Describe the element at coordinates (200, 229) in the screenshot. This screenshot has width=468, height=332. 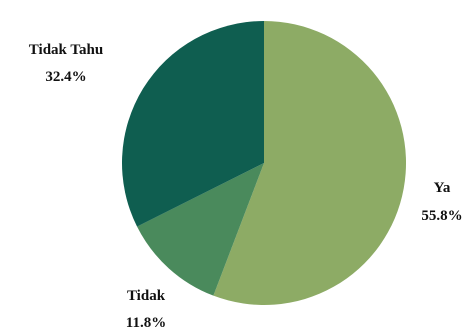
I see `pie-slice-tidak` at that location.